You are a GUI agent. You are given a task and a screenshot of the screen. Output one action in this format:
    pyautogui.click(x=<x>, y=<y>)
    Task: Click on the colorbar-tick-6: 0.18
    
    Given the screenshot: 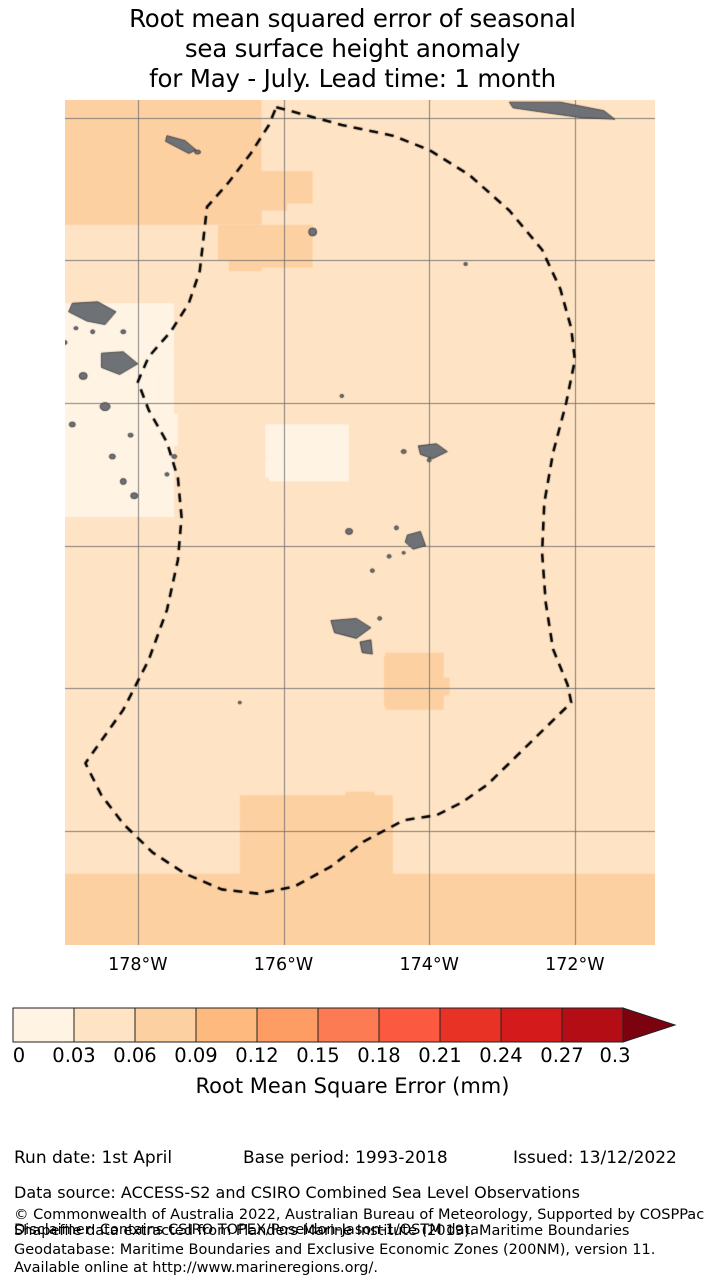 What is the action you would take?
    pyautogui.click(x=379, y=1055)
    